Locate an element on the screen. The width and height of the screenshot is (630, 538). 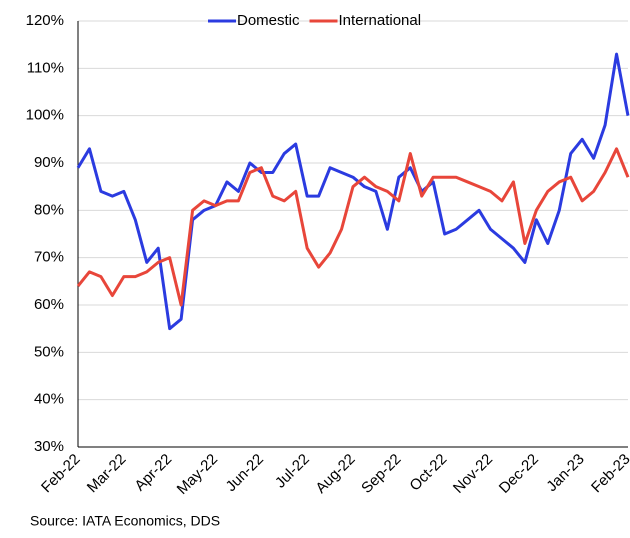
y-tick-label: 50% is located at coordinates (49, 351).